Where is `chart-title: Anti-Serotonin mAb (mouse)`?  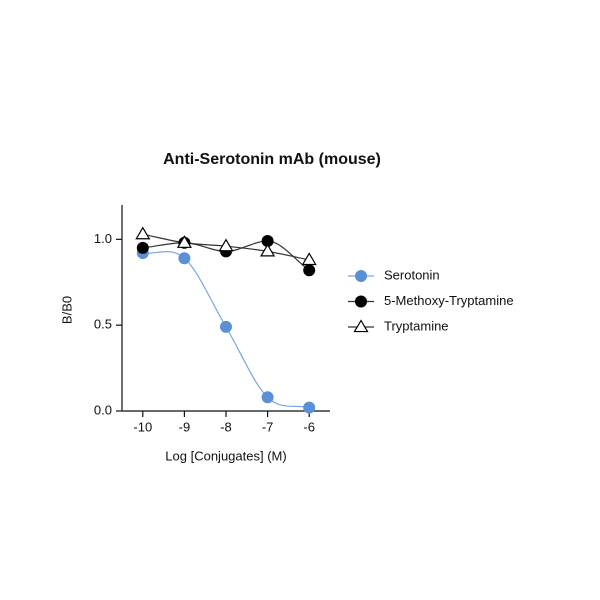
chart-title: Anti-Serotonin mAb (mouse) is located at coordinates (272, 159).